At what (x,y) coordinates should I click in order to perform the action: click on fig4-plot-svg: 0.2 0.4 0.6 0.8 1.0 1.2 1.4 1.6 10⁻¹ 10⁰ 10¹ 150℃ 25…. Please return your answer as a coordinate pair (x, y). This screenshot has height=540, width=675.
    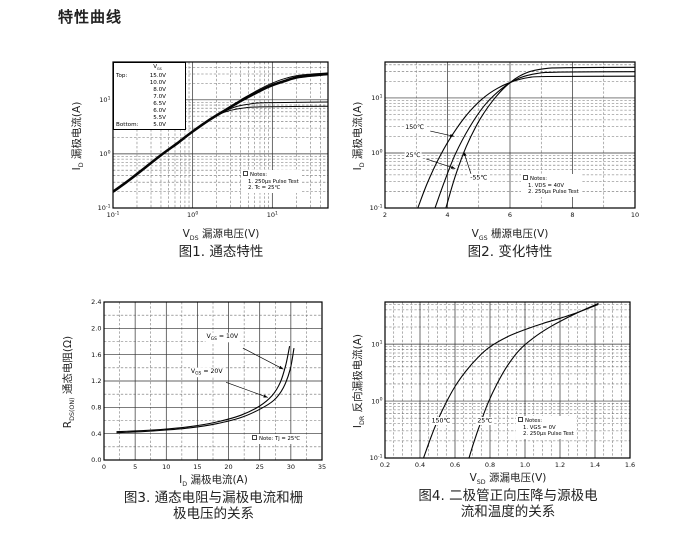
    Looking at the image, I should click on (502, 385).